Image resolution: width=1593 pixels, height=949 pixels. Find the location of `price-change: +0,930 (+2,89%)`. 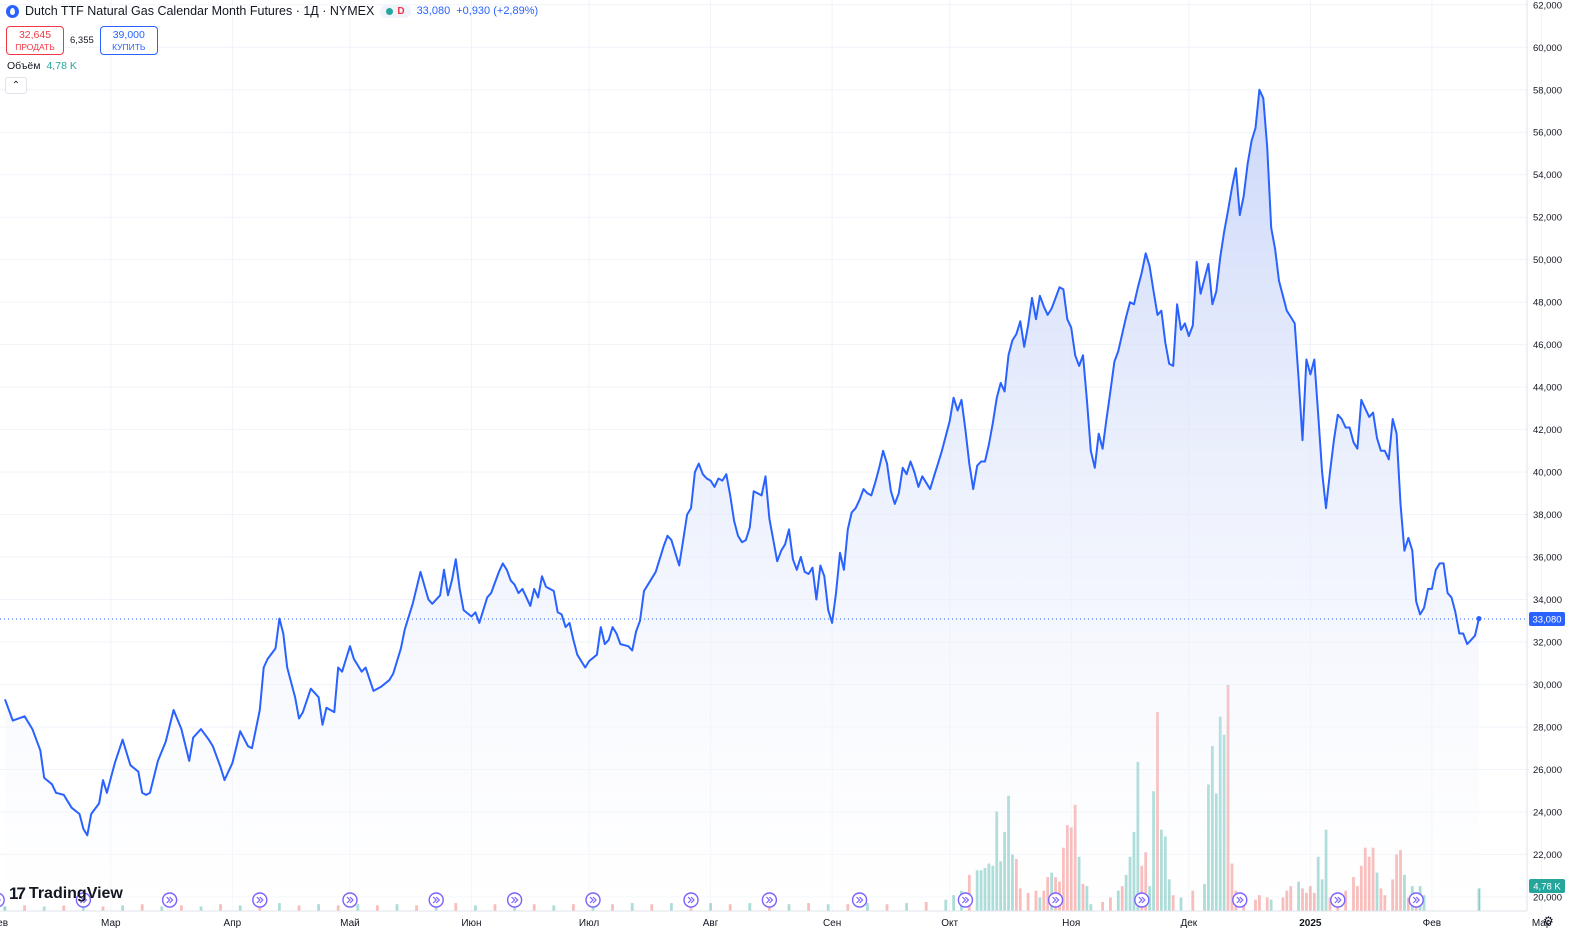

price-change: +0,930 (+2,89%) is located at coordinates (497, 11).